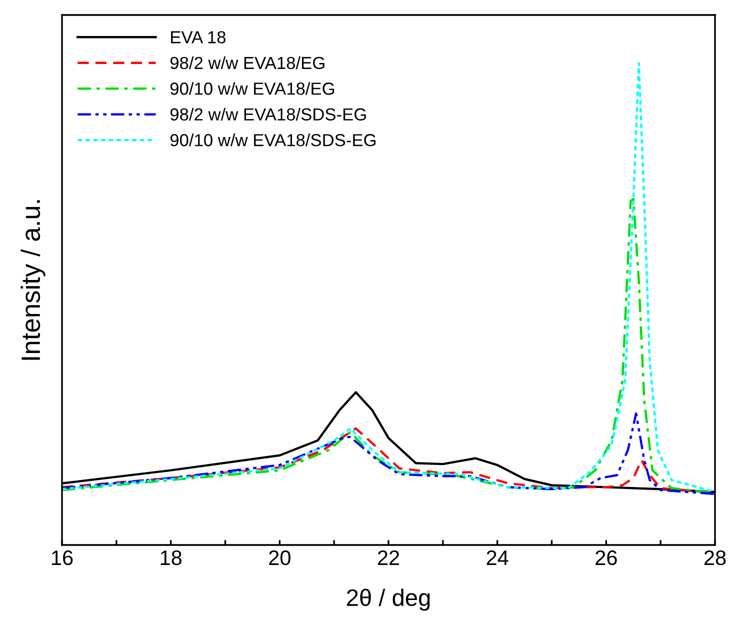 This screenshot has height=632, width=733. Describe the element at coordinates (388, 599) in the screenshot. I see `x-axis-title: 2θ / deg` at that location.